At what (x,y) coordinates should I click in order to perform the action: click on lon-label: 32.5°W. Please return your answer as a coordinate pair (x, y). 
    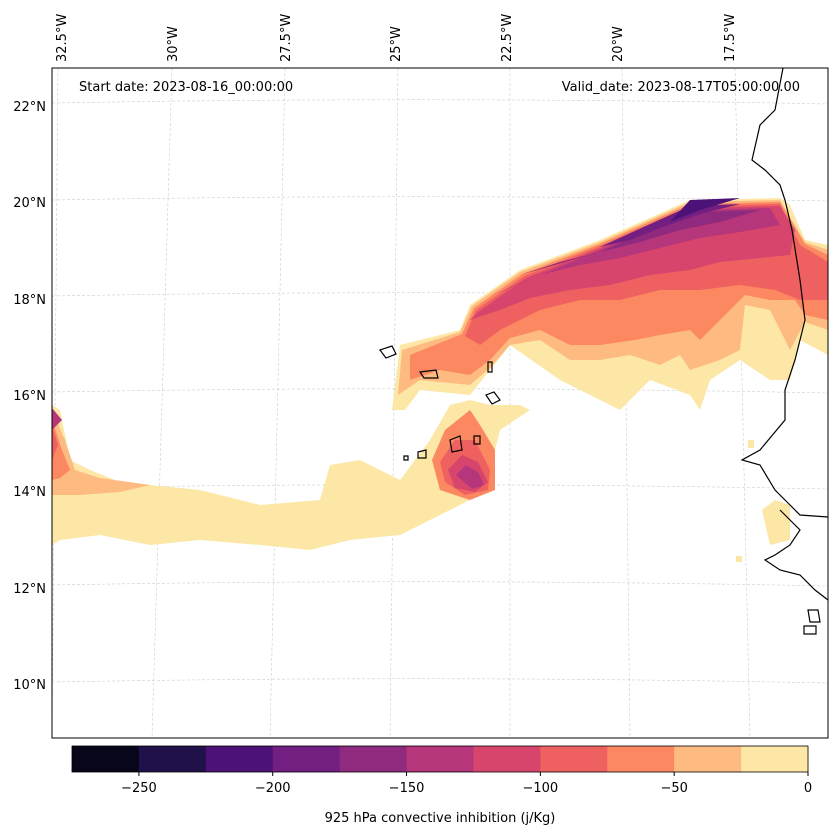
    Looking at the image, I should click on (62, 38).